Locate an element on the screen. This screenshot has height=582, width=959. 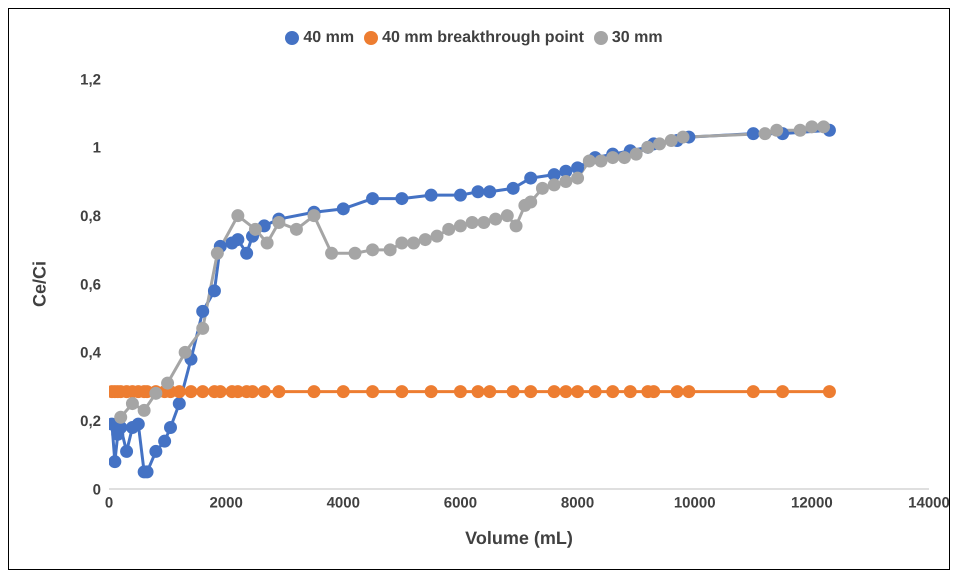
legend-label: 40 mm breakthrough point is located at coordinates (483, 37).